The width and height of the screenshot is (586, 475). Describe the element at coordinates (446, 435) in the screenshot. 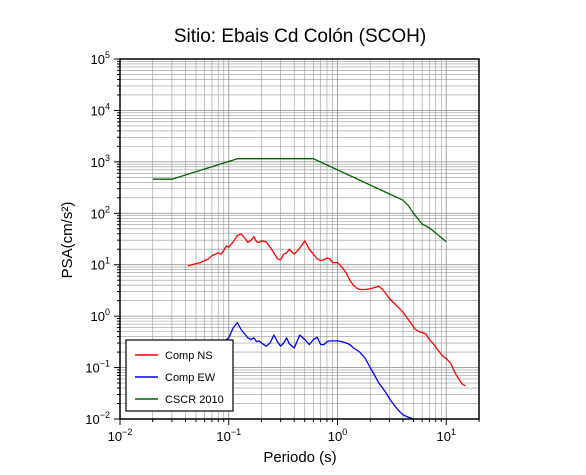

I see `x-tick-label: 10¹` at that location.